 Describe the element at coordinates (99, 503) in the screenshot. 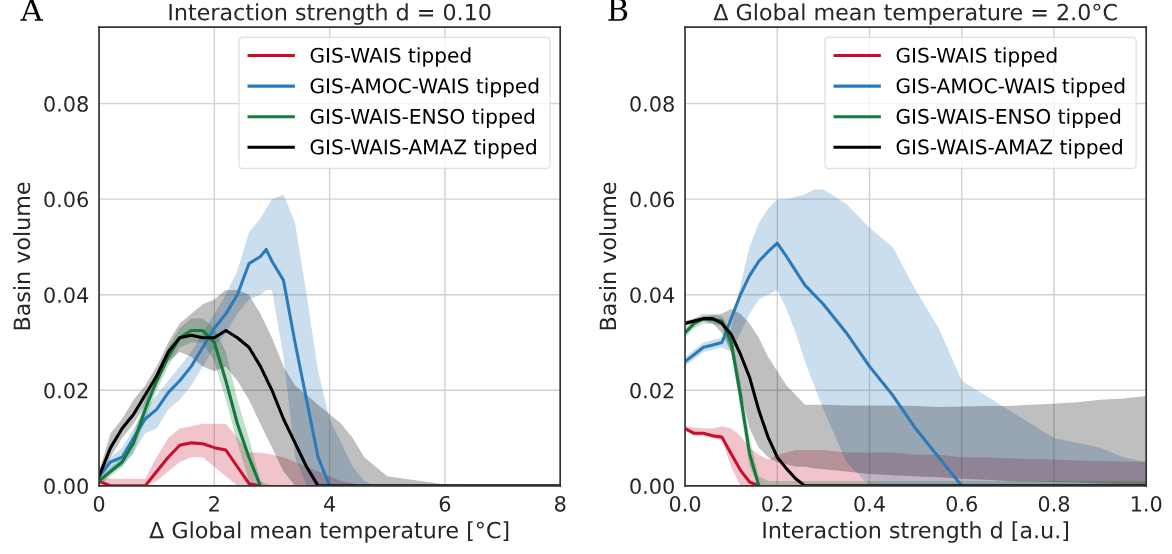

I see `x-tick-label: 0` at that location.